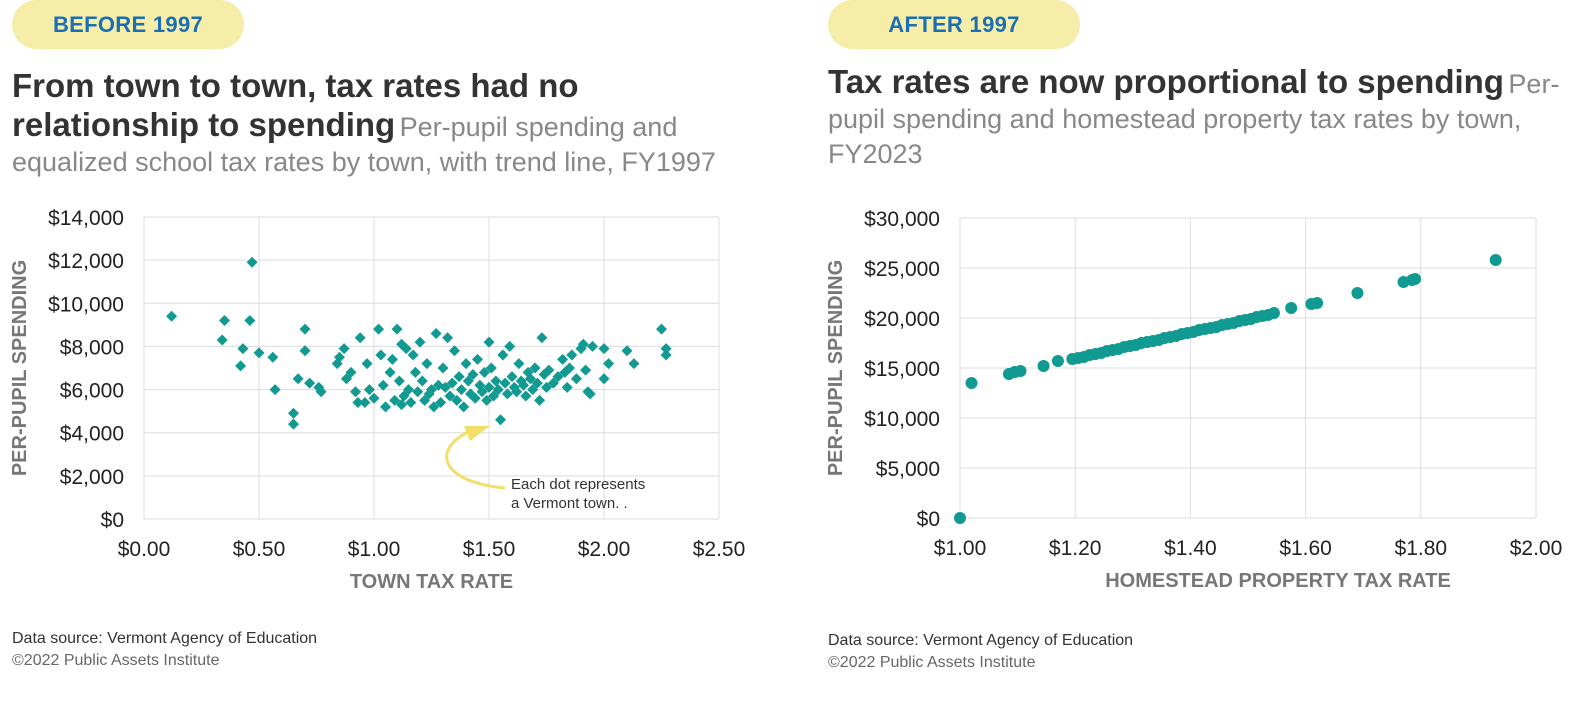 Image resolution: width=1584 pixels, height=701 pixels. What do you see at coordinates (259, 549) in the screenshot?
I see `x-tick-label: $0.50` at bounding box center [259, 549].